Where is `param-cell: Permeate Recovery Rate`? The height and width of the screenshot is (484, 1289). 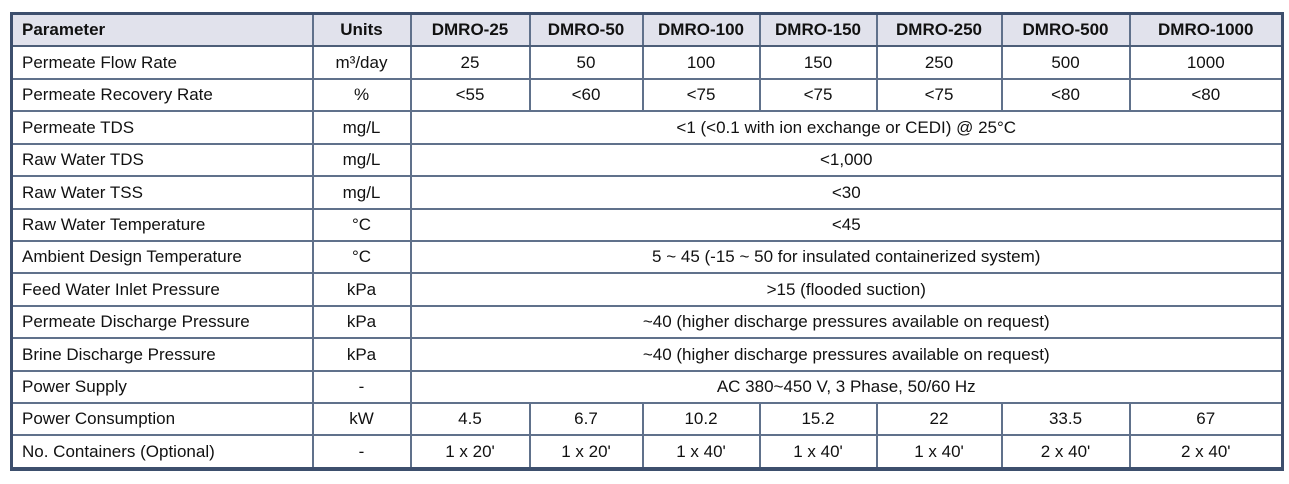 param-cell: Permeate Recovery Rate is located at coordinates (162, 95).